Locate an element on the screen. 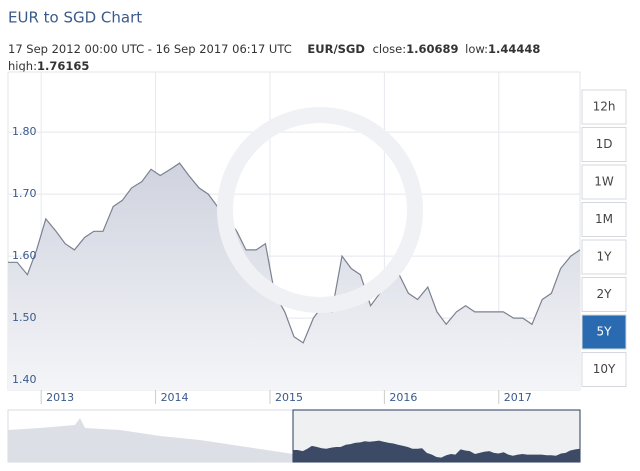 The image size is (640, 471). range-button: 1D is located at coordinates (604, 144).